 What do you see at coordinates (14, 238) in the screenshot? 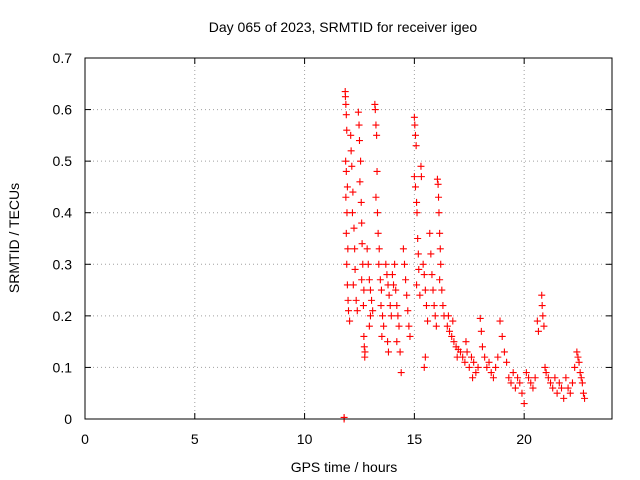
I see `y-axis-label: SRMTID / TECUs` at bounding box center [14, 238].